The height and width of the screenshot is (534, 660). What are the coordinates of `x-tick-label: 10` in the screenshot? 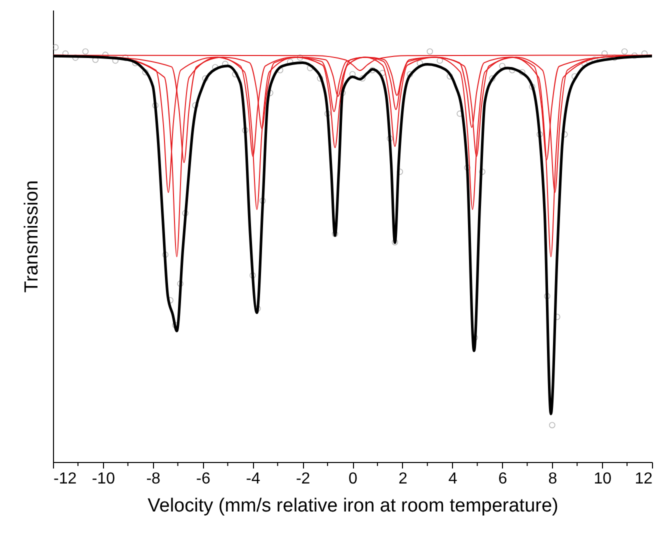 It's located at (603, 479).